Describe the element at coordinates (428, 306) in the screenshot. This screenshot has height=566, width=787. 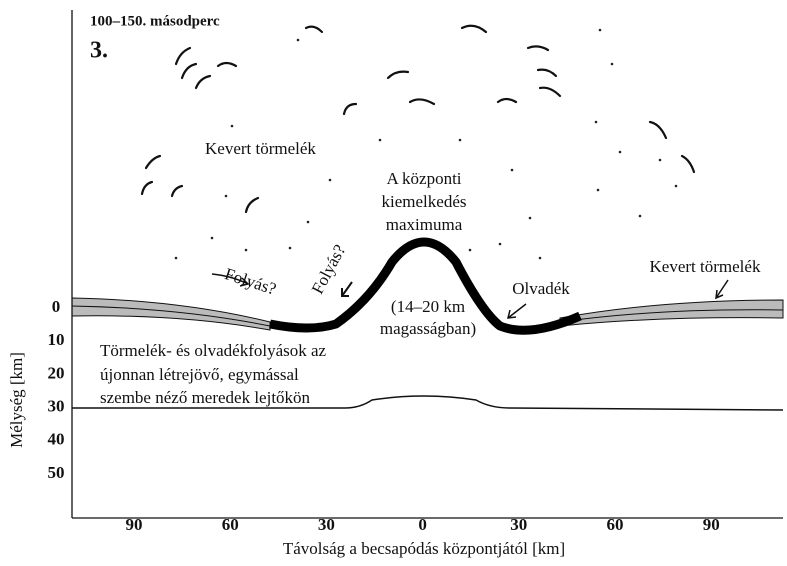
I see `label: (14–20 km` at that location.